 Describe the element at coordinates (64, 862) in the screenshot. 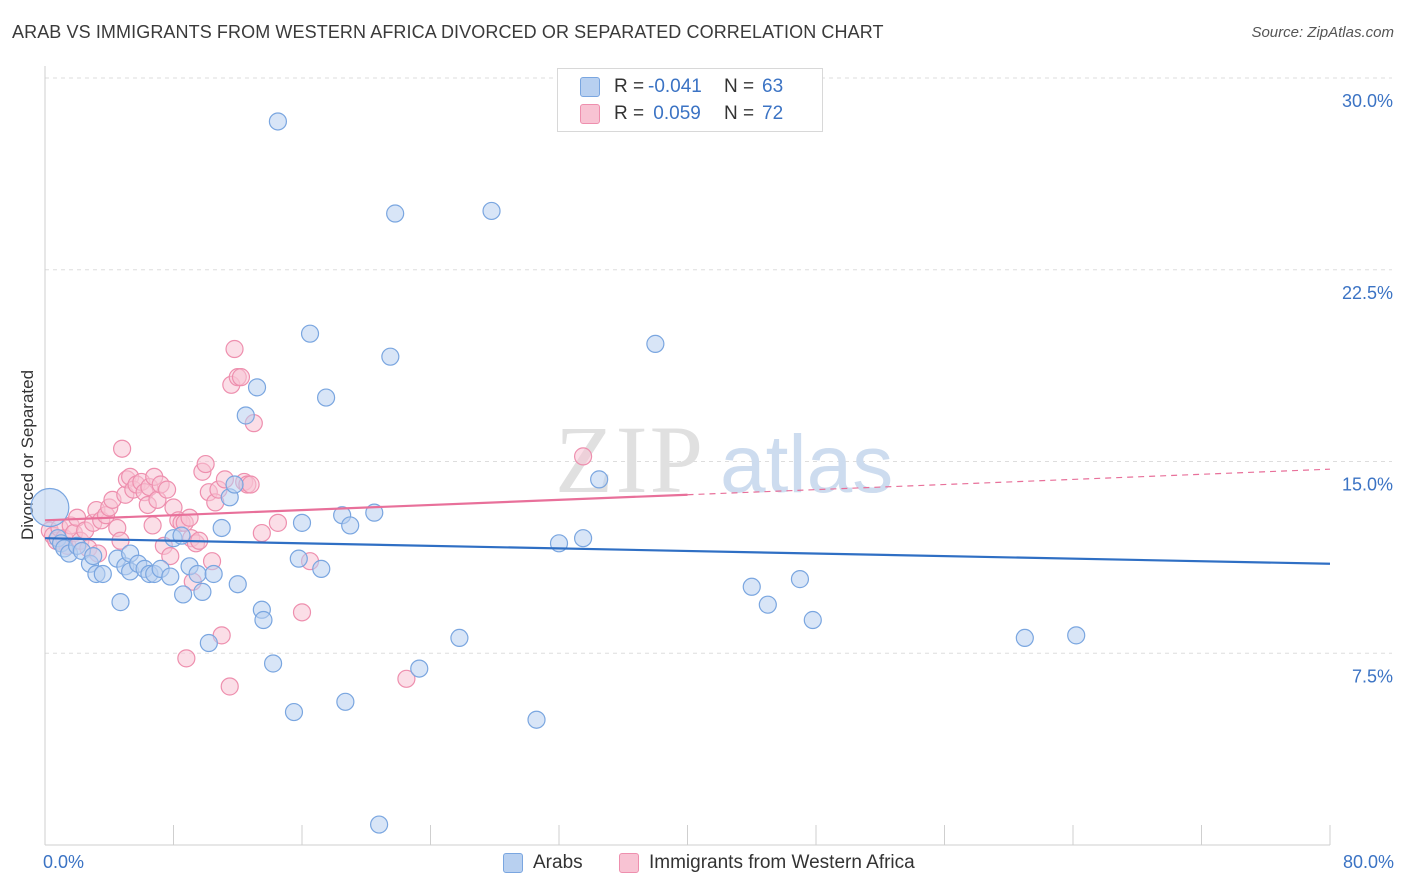

I see `x-tick-label-min: 0.0%` at that location.